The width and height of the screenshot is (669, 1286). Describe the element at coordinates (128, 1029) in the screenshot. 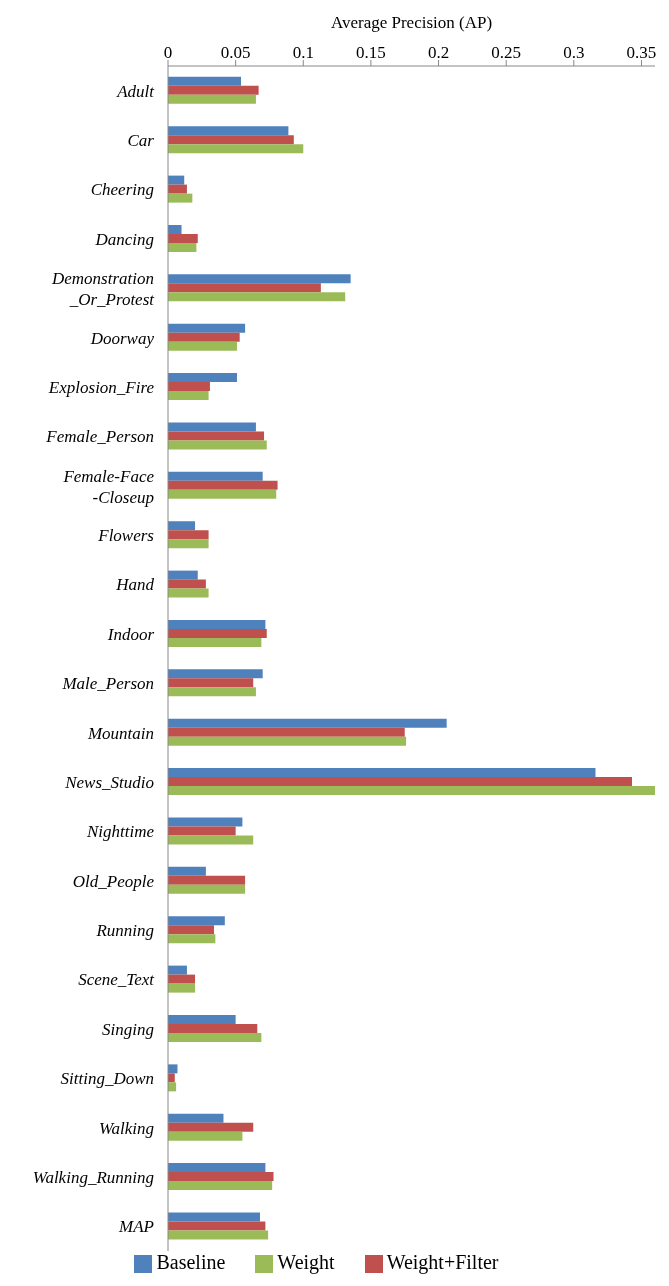

I see `y-tick-label: Singing` at that location.